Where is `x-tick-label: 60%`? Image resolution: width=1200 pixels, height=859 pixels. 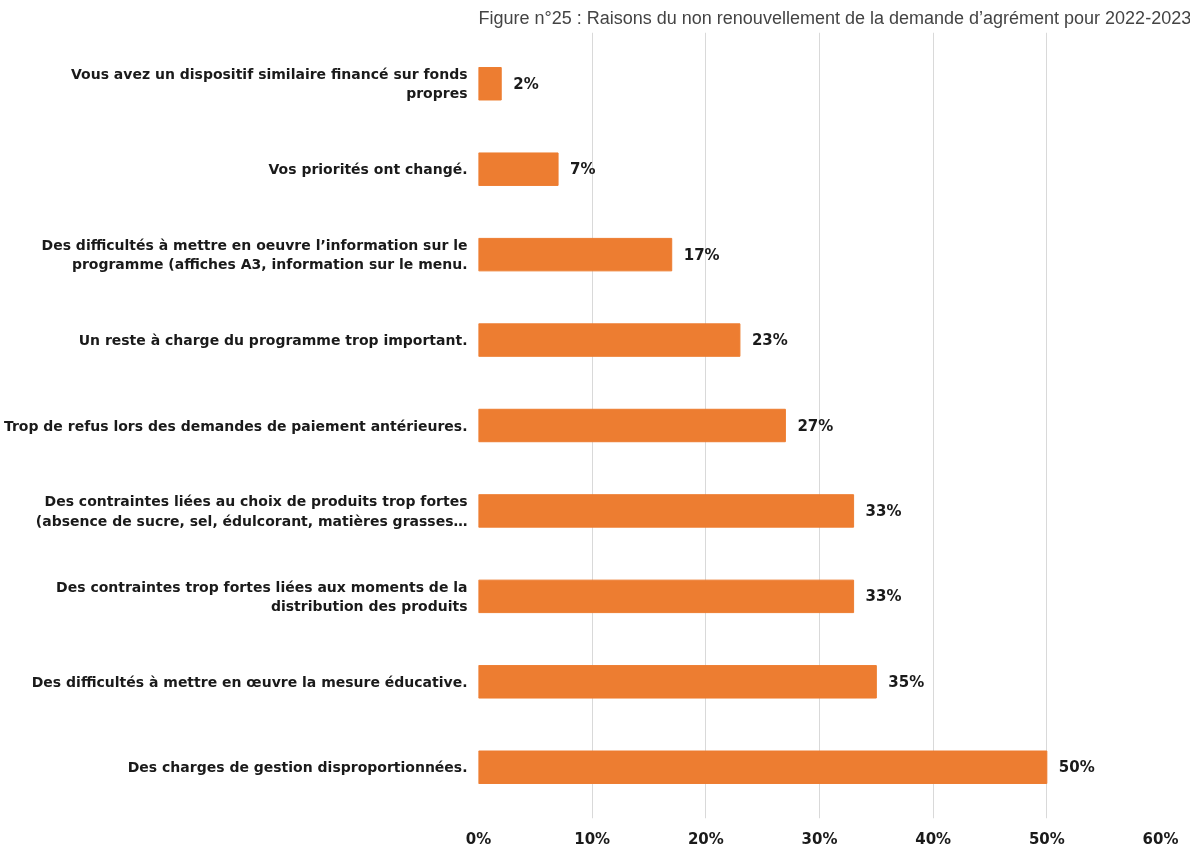
x-tick-label: 60% is located at coordinates (1160, 838).